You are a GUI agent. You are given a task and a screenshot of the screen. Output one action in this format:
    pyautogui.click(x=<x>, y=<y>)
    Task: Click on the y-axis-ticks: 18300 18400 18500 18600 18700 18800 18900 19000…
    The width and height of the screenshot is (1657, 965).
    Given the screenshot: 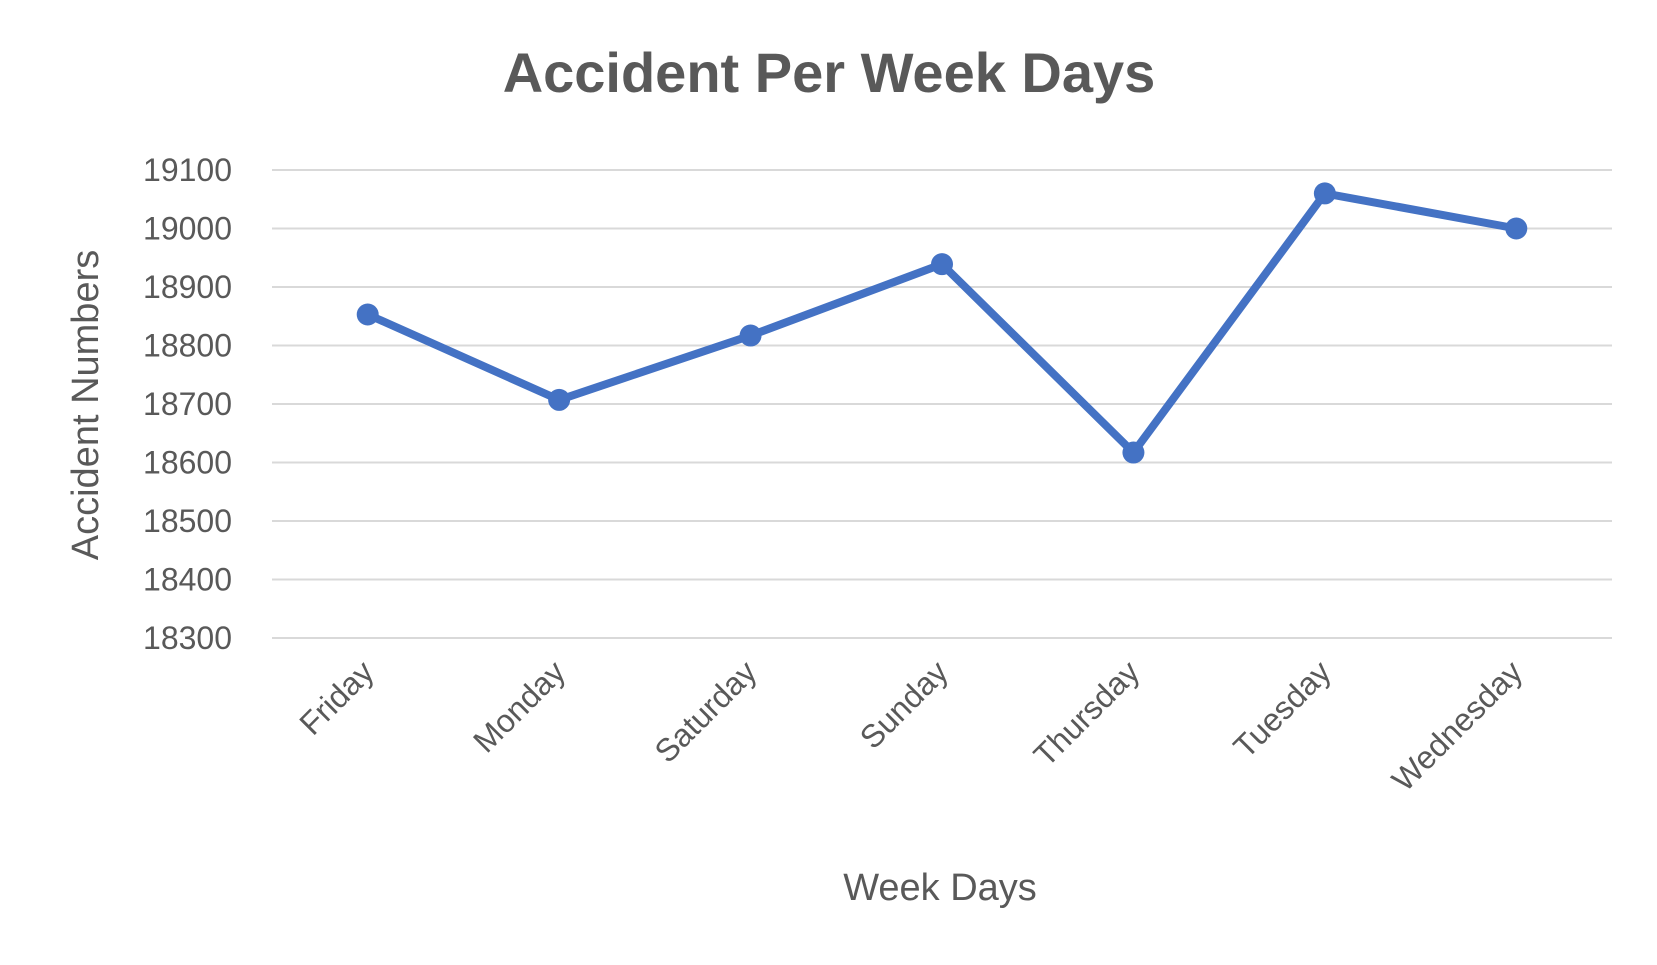 What is the action you would take?
    pyautogui.click(x=187, y=404)
    